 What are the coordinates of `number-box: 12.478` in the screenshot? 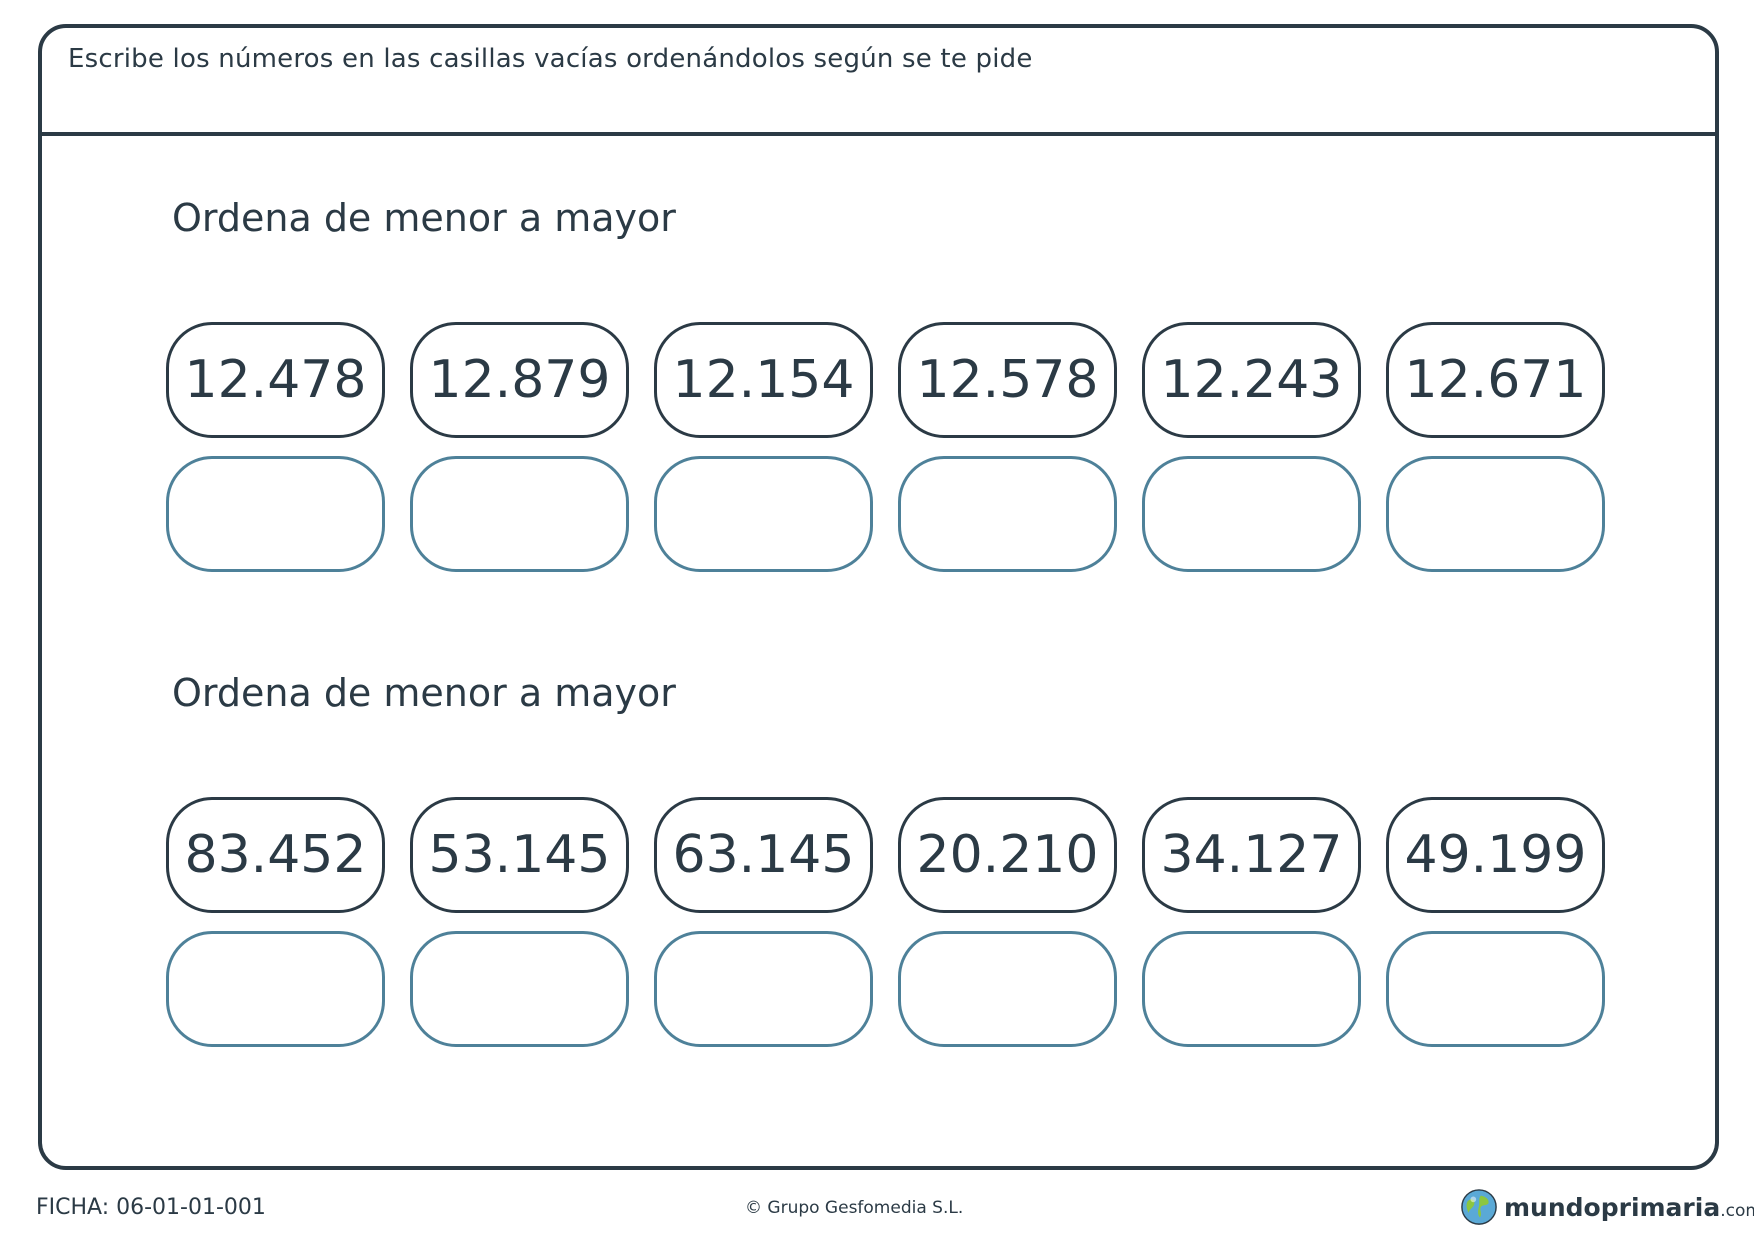 It's located at (275, 380).